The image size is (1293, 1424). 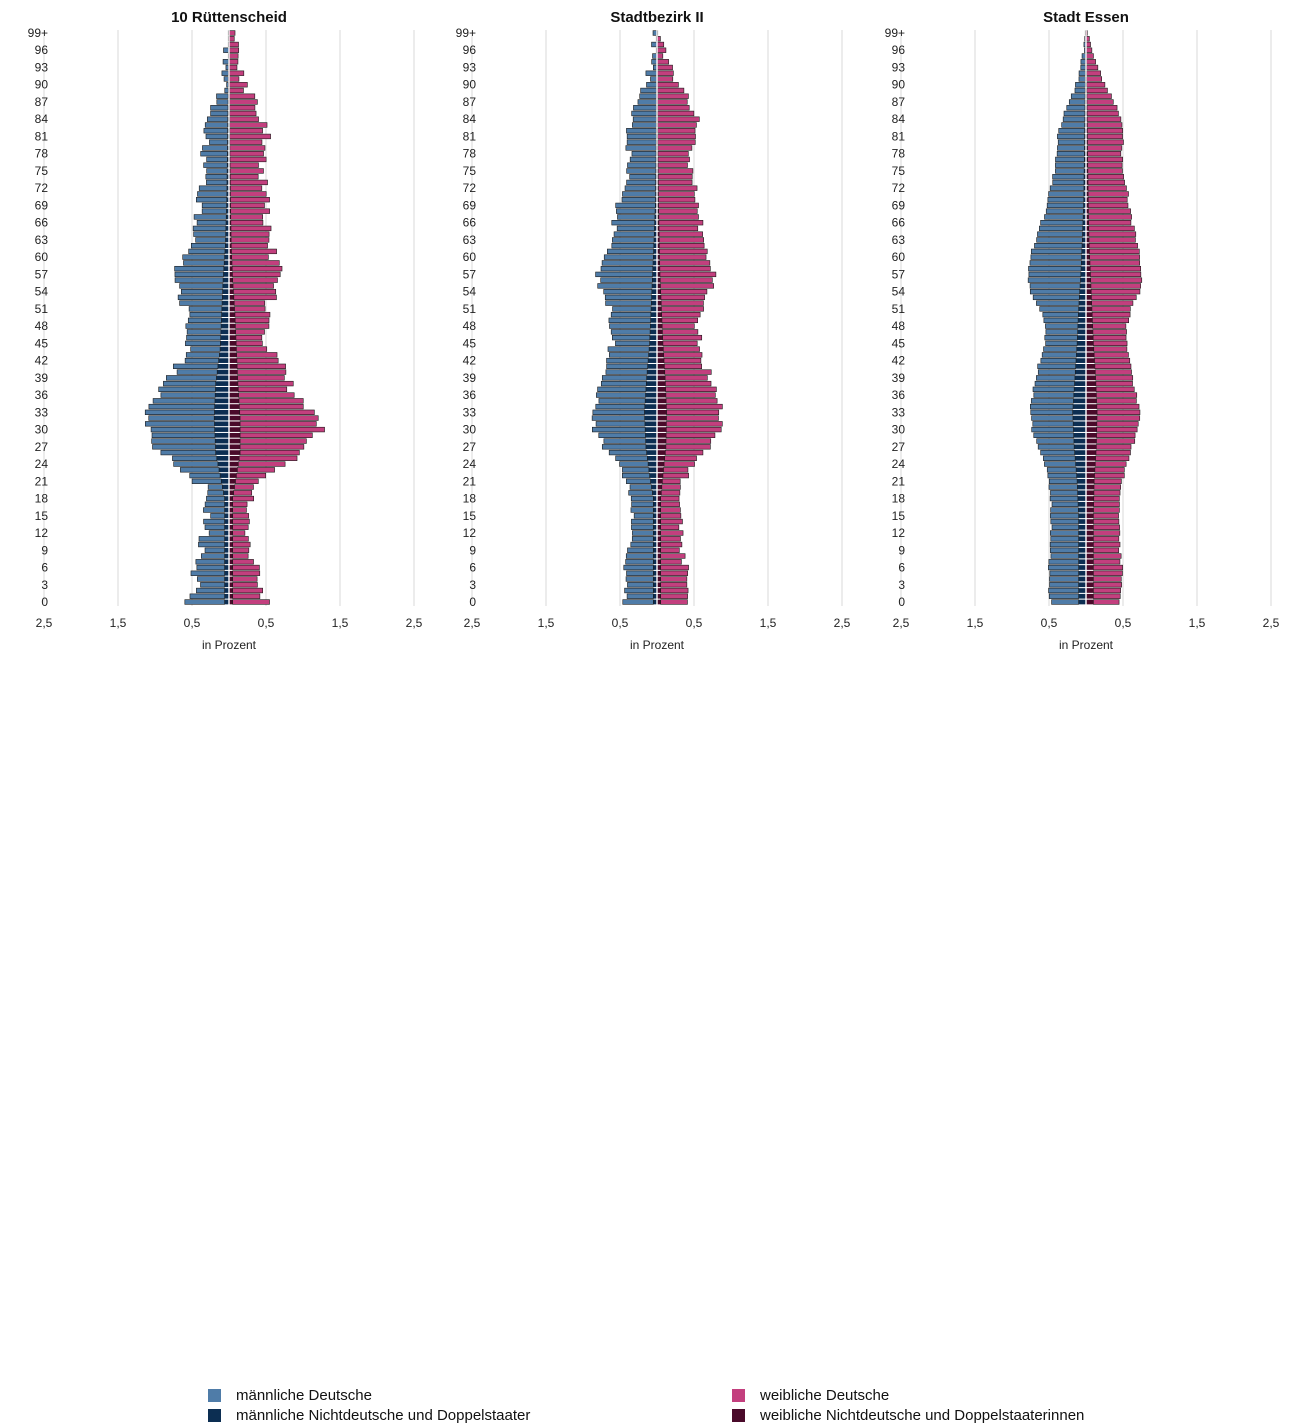 What do you see at coordinates (472, 550) in the screenshot?
I see `age-tick-label: 9` at bounding box center [472, 550].